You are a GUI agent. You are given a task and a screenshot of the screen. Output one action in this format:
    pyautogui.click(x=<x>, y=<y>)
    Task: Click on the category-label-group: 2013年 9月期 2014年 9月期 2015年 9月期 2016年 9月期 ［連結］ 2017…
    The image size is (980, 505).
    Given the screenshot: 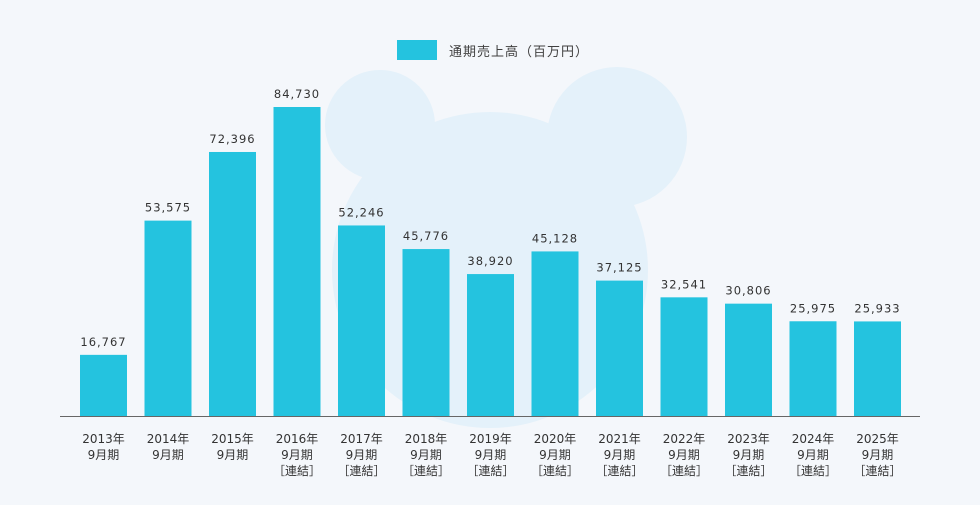 What is the action you would take?
    pyautogui.click(x=491, y=455)
    